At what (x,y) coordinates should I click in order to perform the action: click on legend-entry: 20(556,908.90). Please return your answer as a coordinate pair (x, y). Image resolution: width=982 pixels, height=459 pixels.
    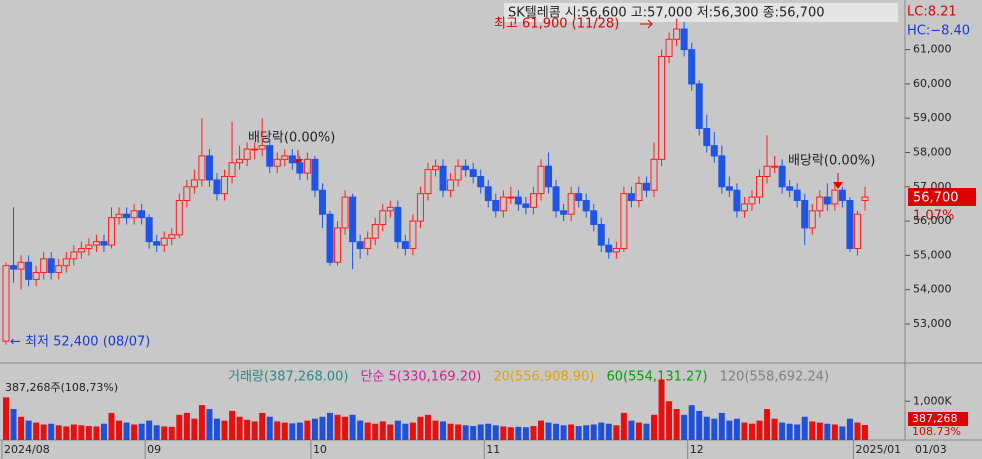
    Looking at the image, I should click on (543, 377).